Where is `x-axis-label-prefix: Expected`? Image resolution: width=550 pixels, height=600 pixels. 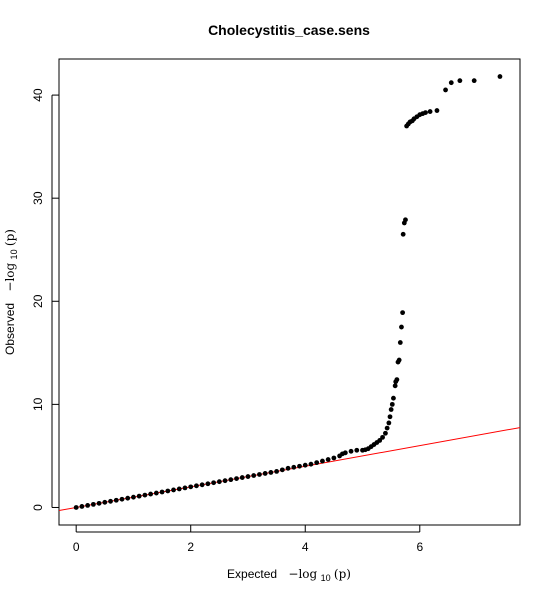 x-axis-label-prefix: Expected is located at coordinates (252, 574).